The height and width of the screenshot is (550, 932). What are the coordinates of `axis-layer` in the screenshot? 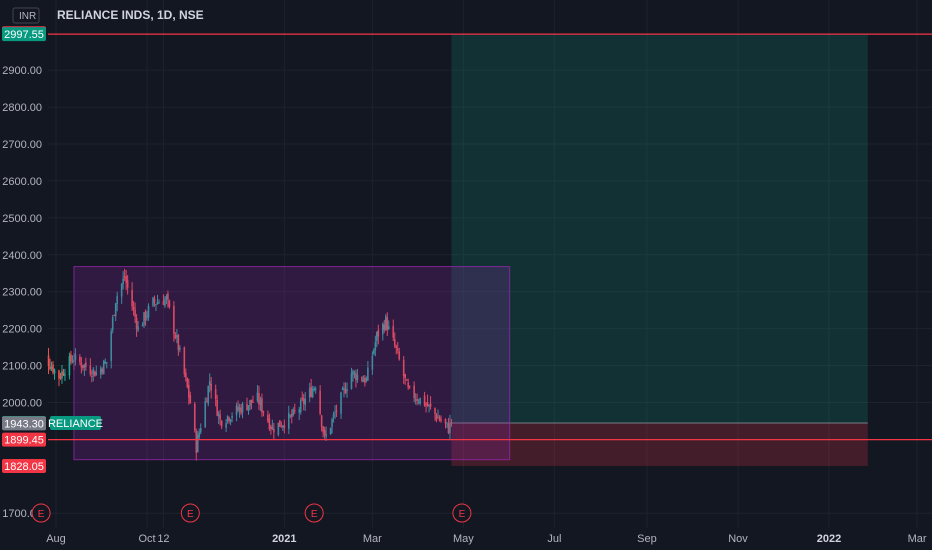 It's located at (26, 15).